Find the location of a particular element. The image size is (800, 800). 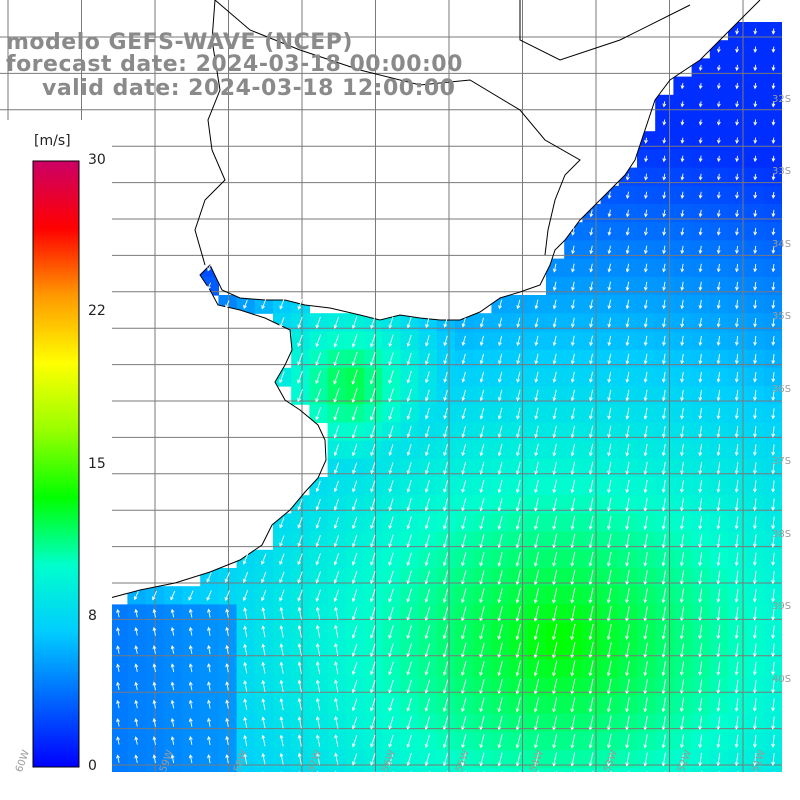

colorbar-tick-22: 22 is located at coordinates (97, 311).